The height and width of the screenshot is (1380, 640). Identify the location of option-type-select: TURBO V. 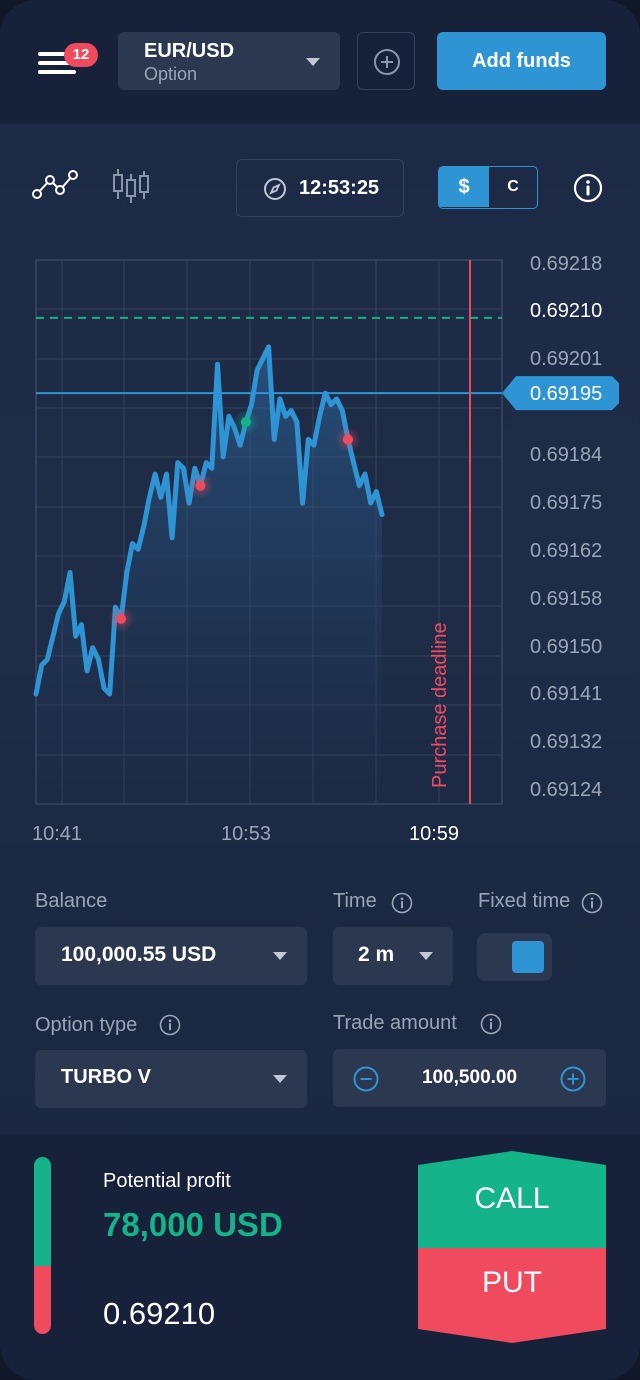
(171, 1079).